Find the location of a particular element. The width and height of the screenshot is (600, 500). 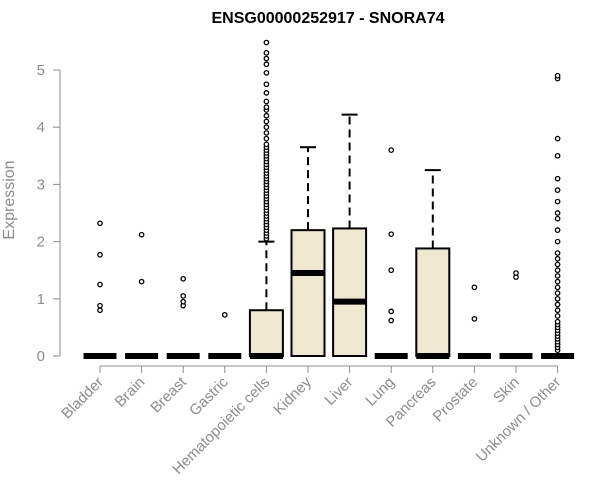

box-unknown-other is located at coordinates (558, 215).